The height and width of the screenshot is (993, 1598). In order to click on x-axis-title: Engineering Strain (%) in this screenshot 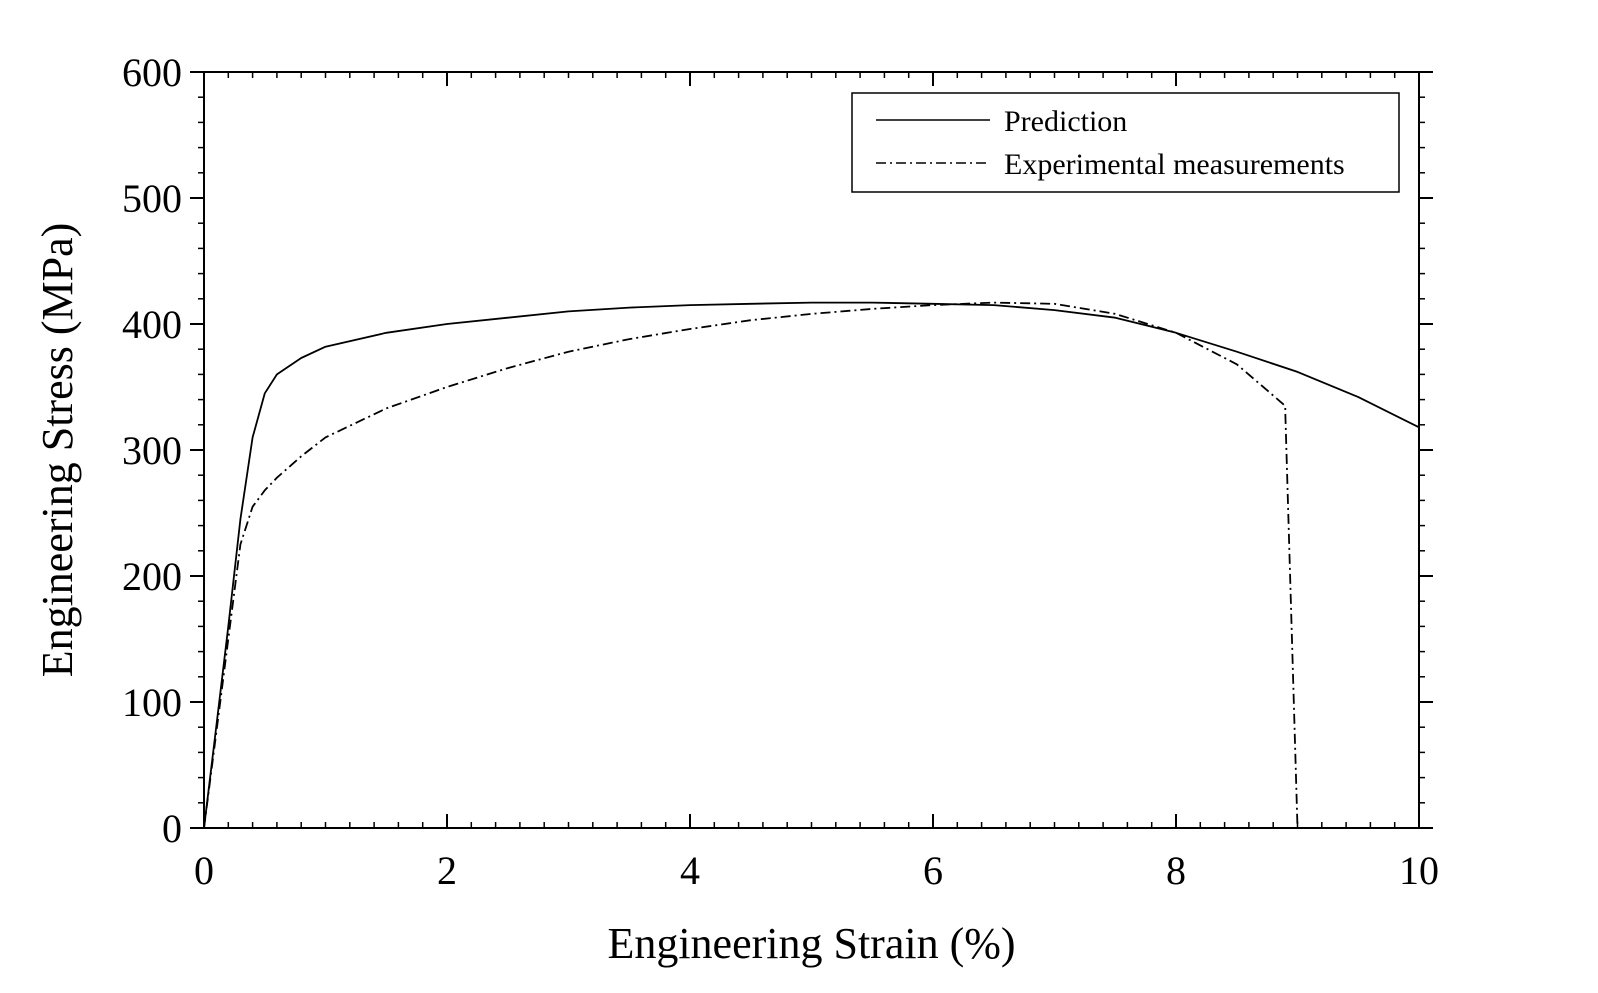, I will do `click(811, 943)`.